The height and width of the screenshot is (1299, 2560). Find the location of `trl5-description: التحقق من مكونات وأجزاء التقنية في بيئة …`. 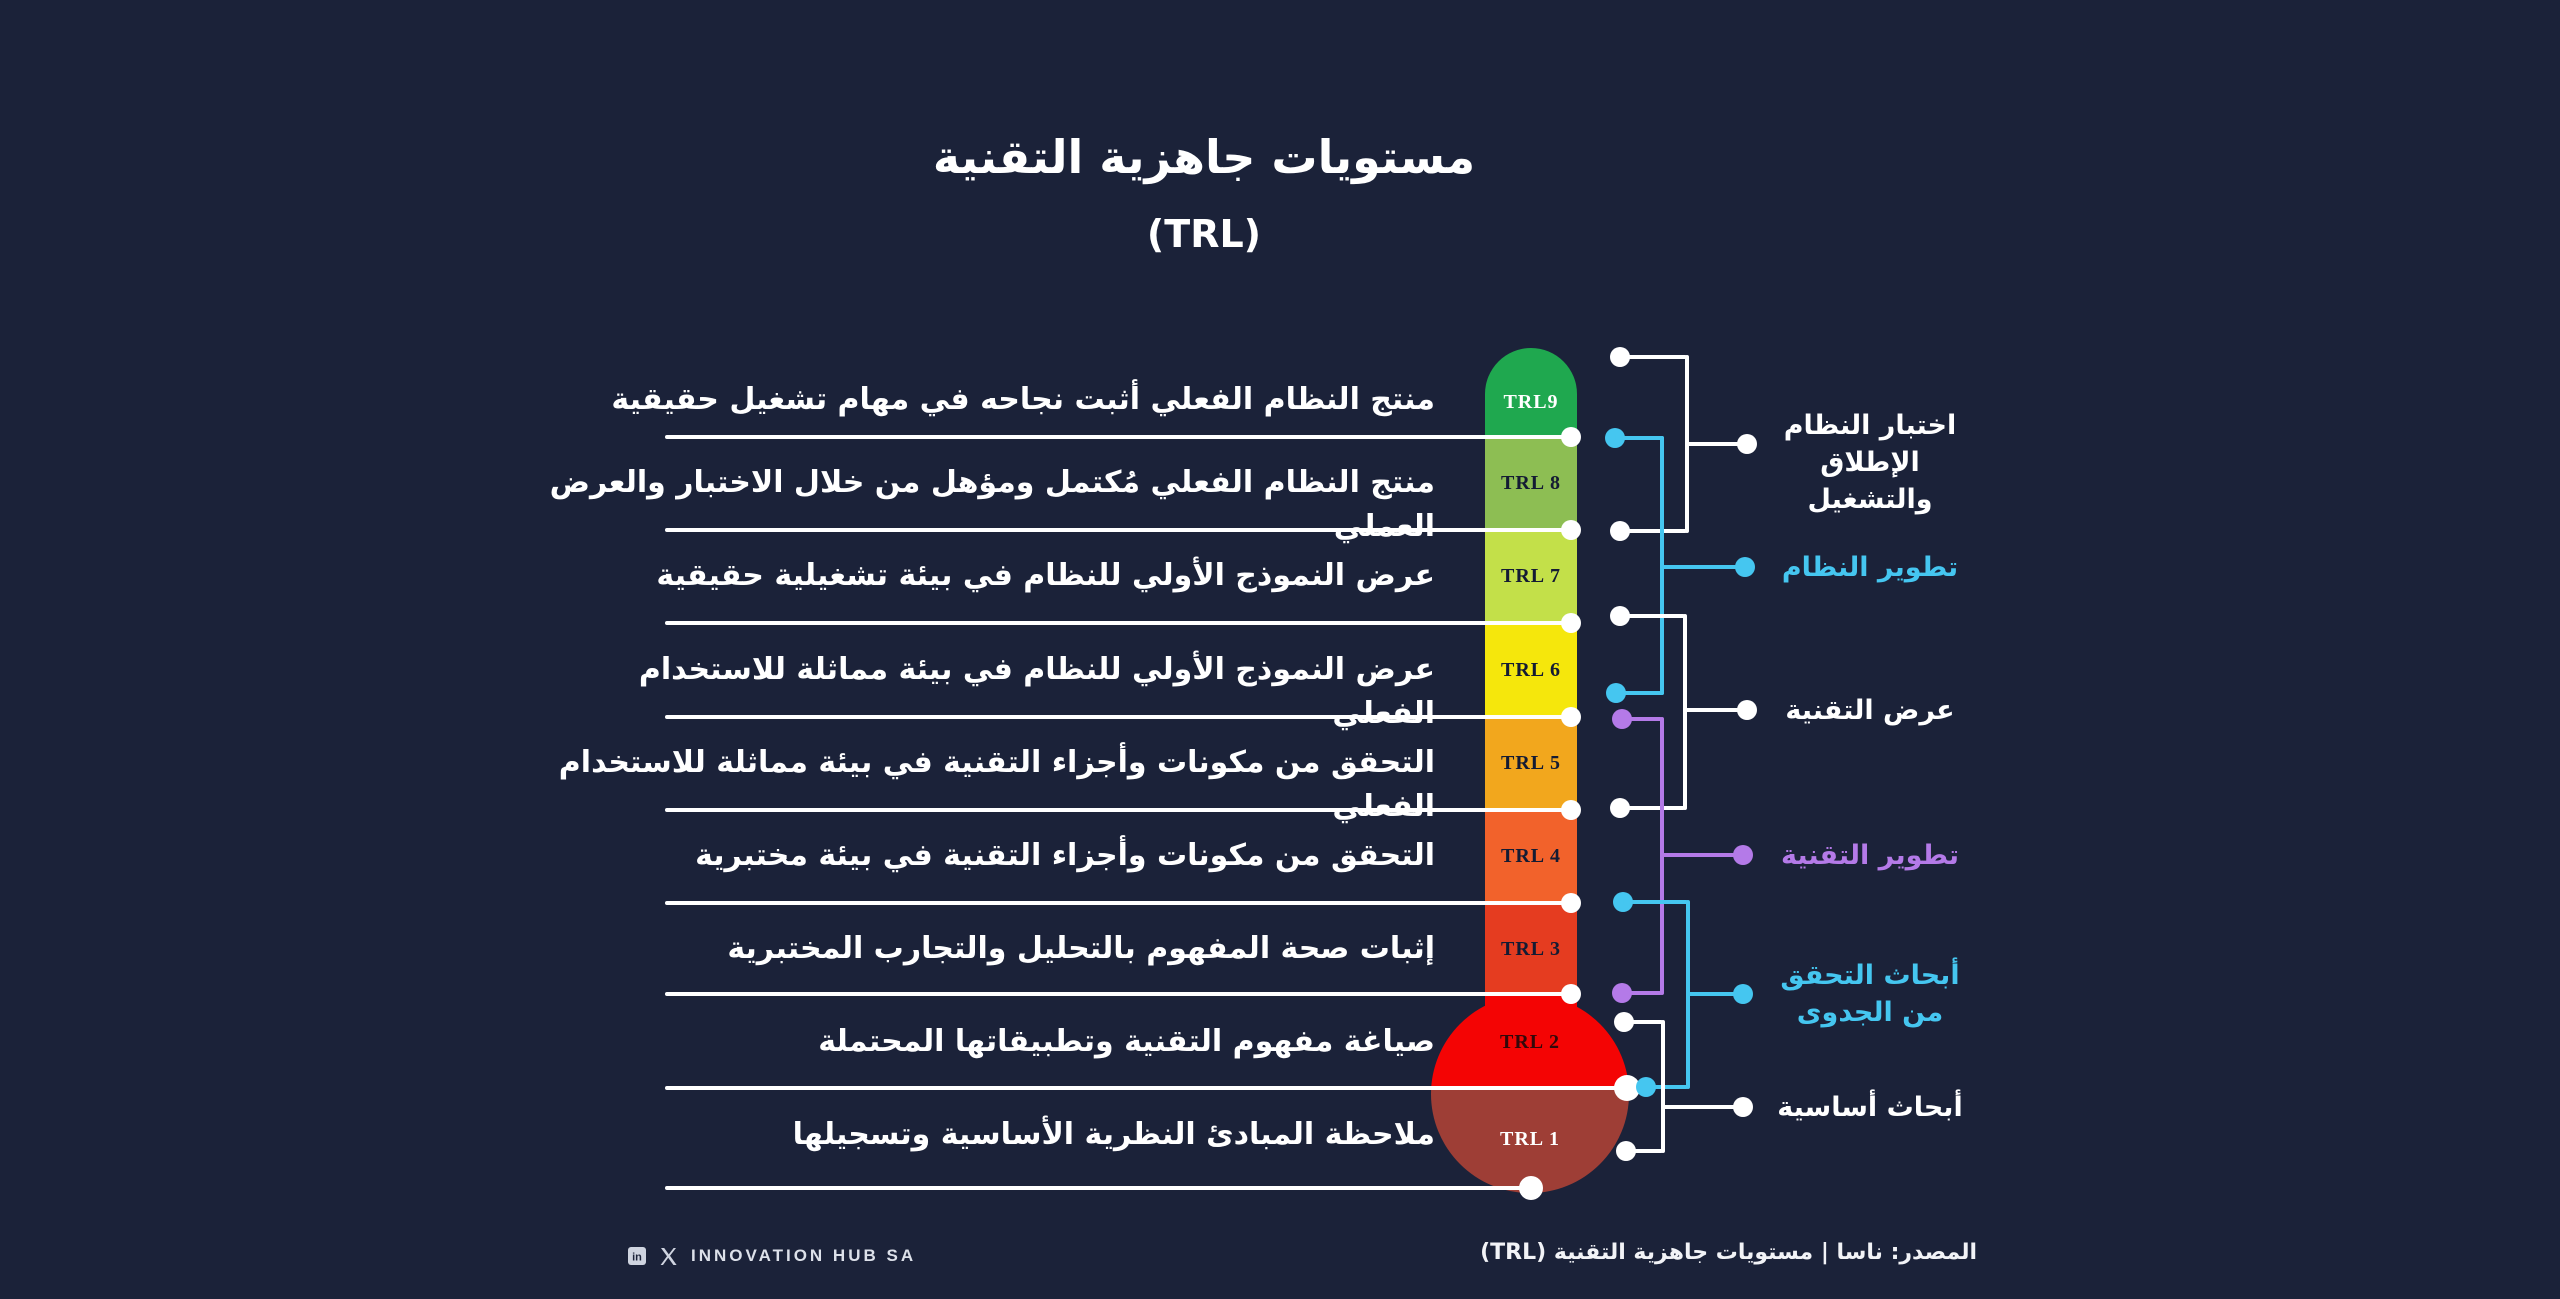

trl5-description: التحقق من مكونات وأجزاء التقنية في بيئة … is located at coordinates (996, 784).